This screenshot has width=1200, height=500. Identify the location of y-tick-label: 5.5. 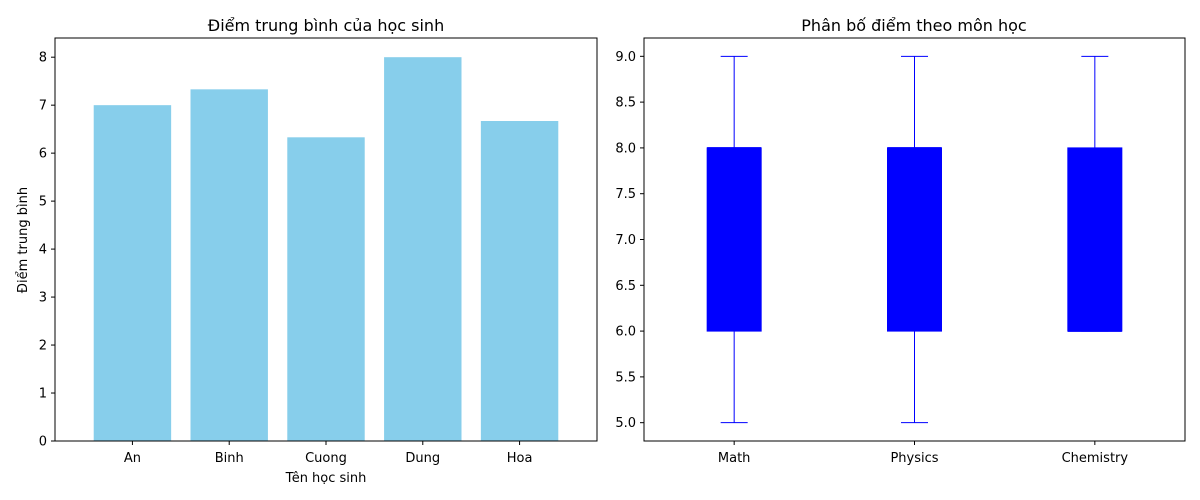
(625, 377).